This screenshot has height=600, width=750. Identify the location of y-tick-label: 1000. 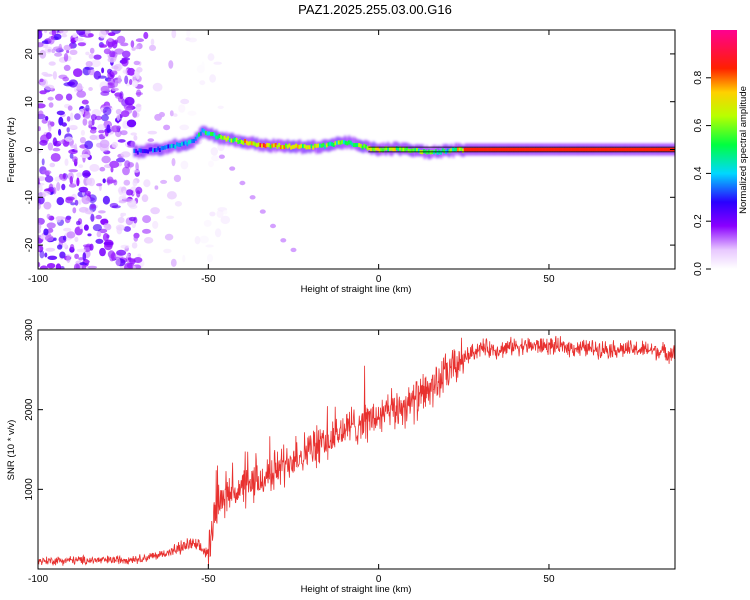
(29, 489).